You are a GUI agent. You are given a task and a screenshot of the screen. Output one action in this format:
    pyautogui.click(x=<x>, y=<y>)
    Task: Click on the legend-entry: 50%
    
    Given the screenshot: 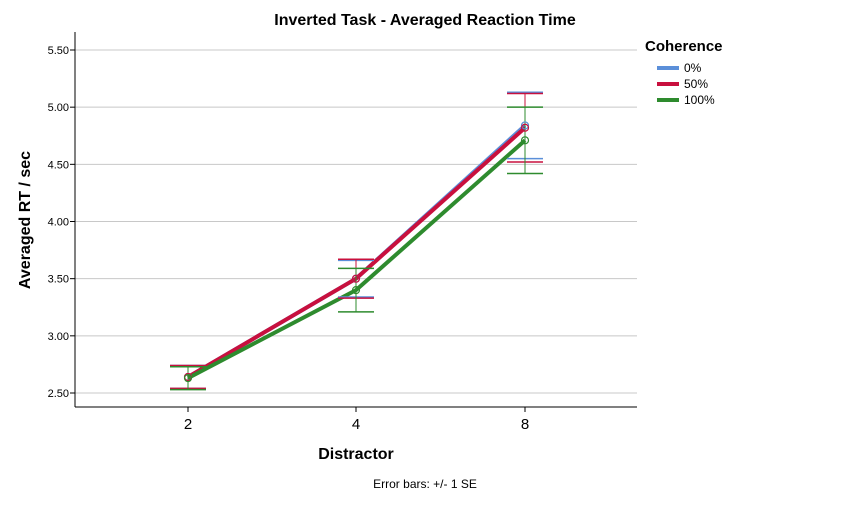 What is the action you would take?
    pyautogui.click(x=696, y=84)
    